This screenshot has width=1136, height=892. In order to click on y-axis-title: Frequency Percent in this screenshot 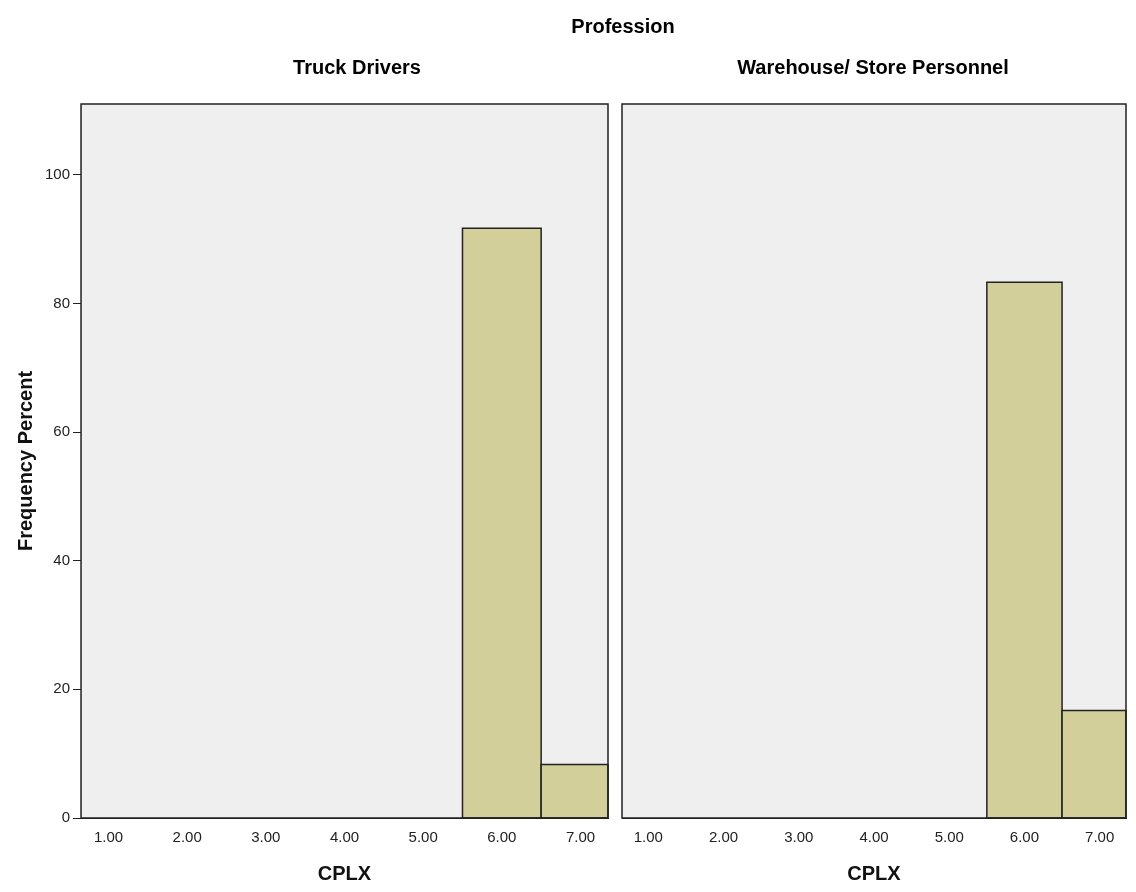, I will do `click(24, 461)`.